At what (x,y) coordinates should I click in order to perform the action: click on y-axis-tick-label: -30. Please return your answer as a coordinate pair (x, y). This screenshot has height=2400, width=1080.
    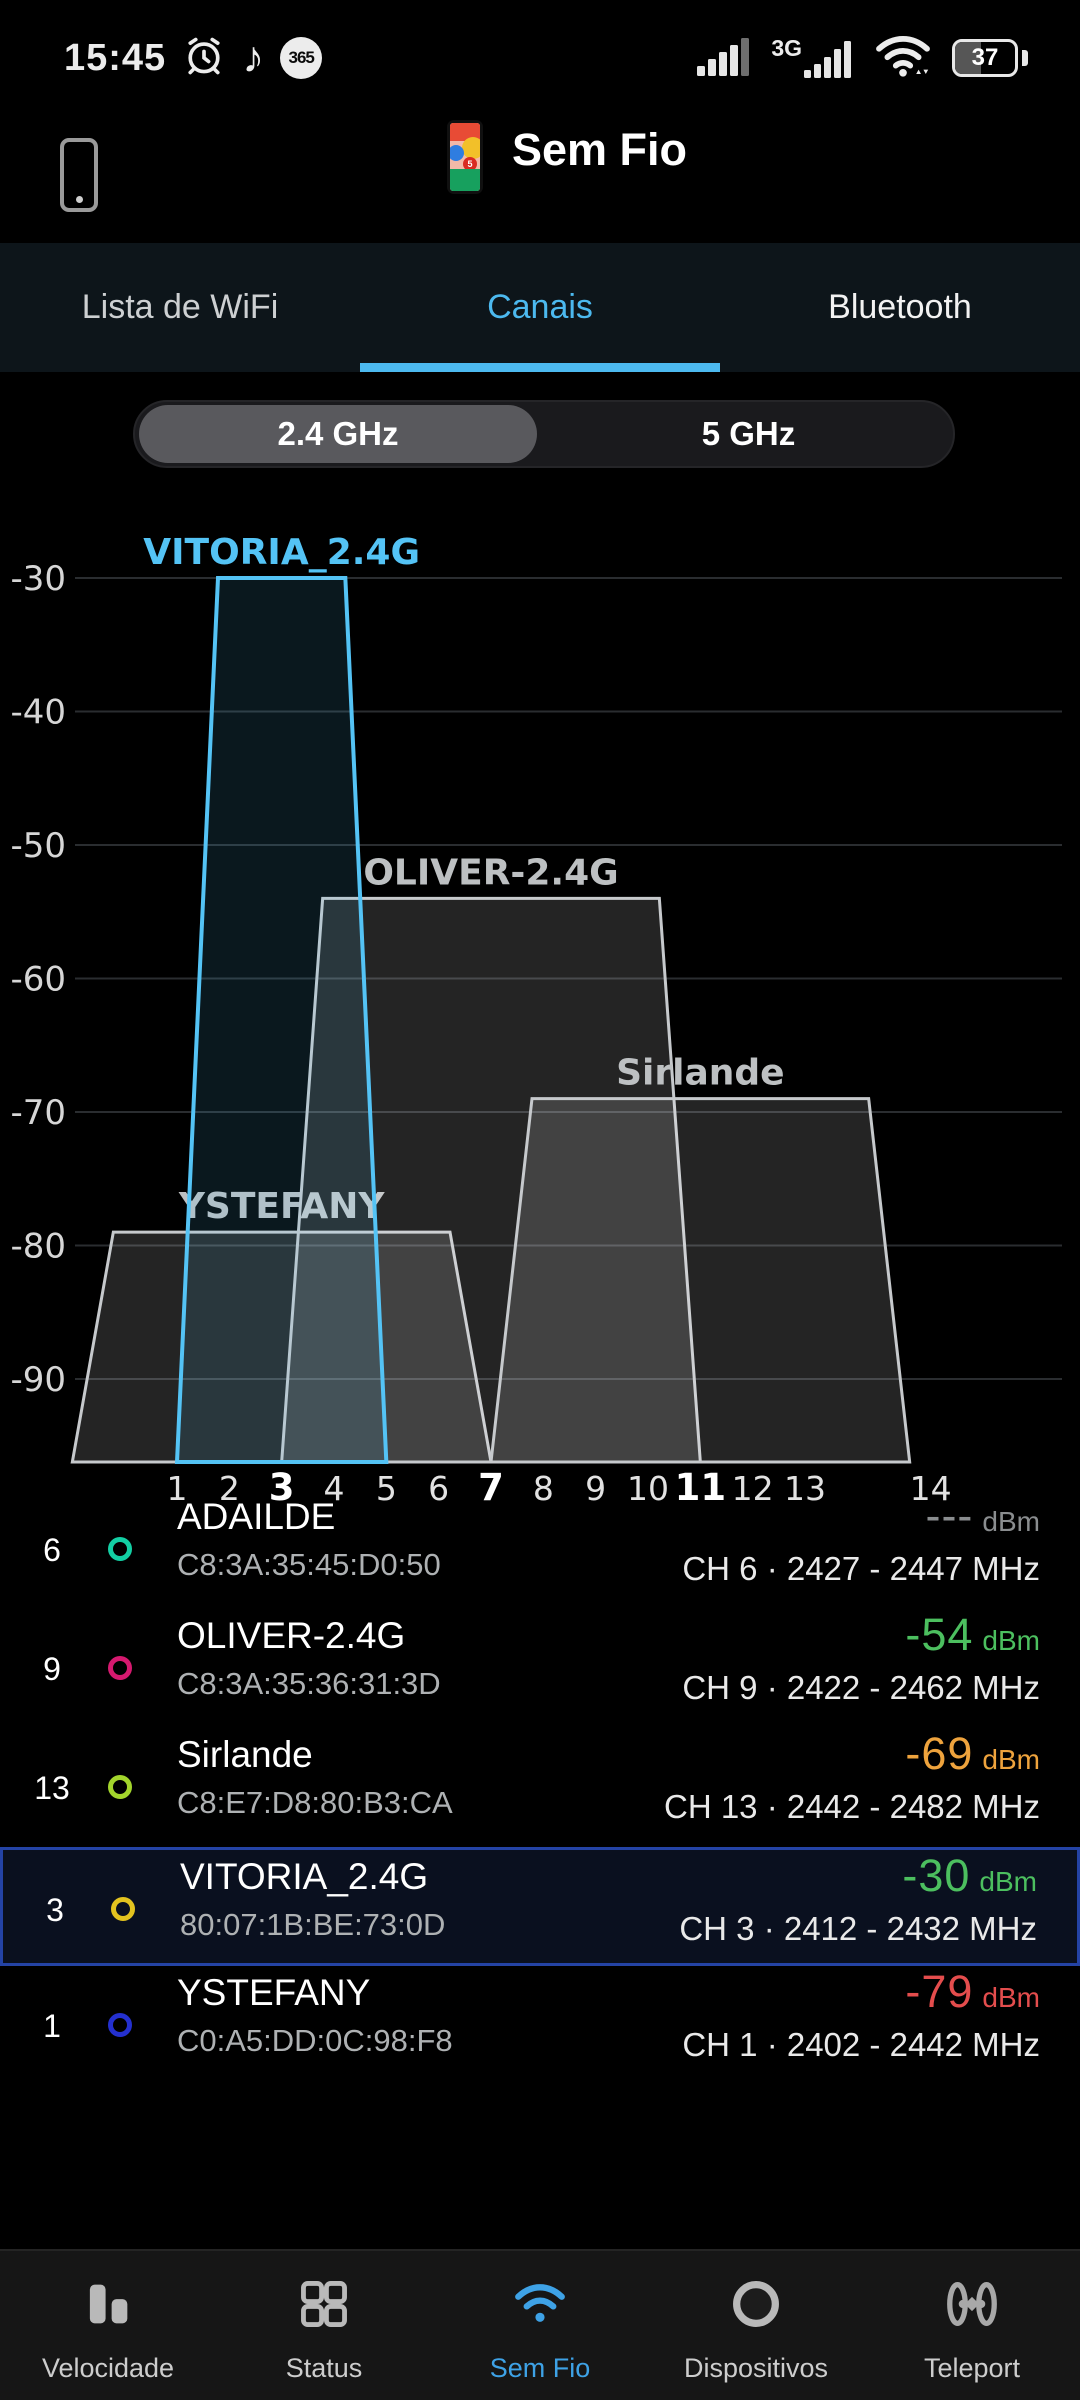
    Looking at the image, I should click on (38, 579).